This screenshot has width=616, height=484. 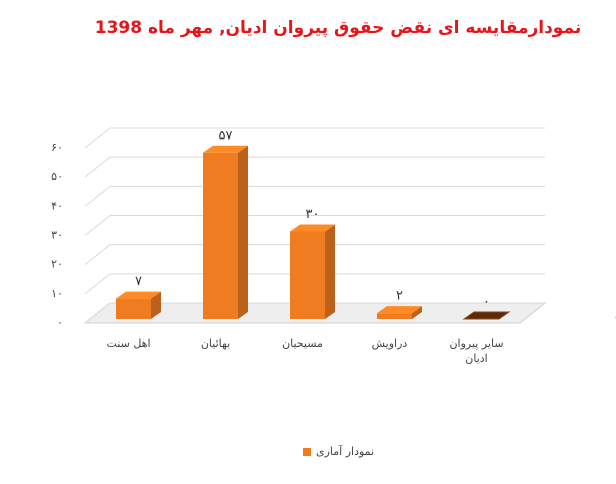 What do you see at coordinates (476, 351) in the screenshot?
I see `x-tick-label: سایر پیروان ادیان` at bounding box center [476, 351].